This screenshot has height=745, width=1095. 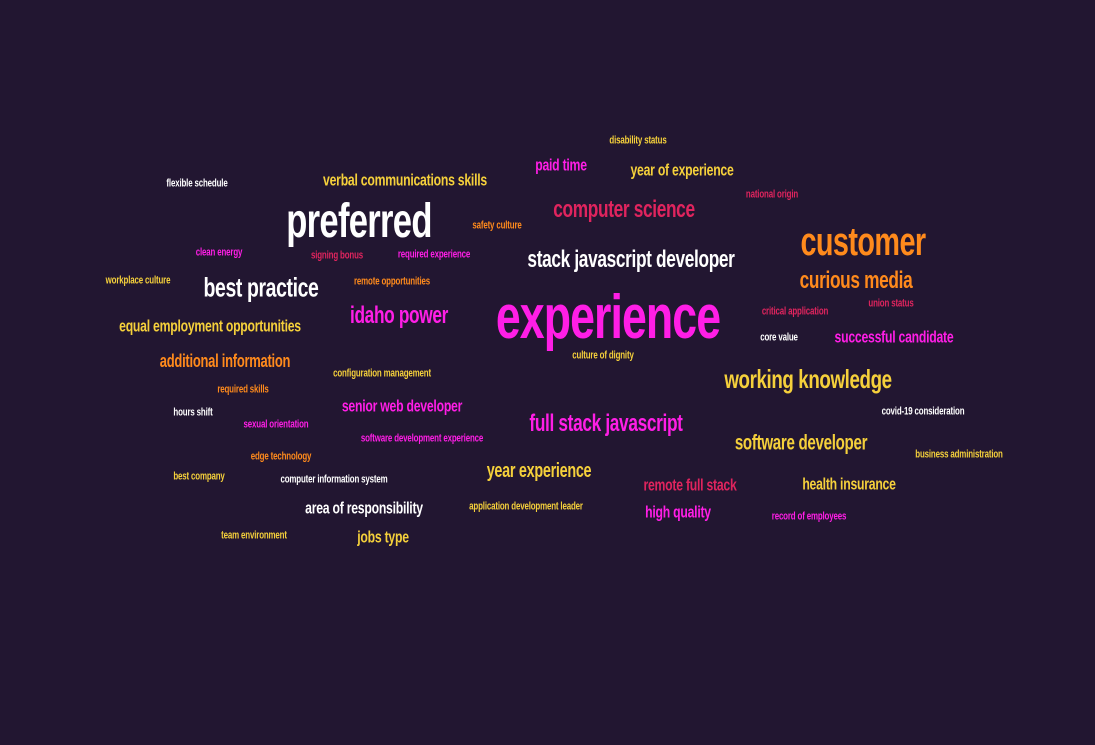 What do you see at coordinates (808, 379) in the screenshot?
I see `word-working-knowledge: working knowledge` at bounding box center [808, 379].